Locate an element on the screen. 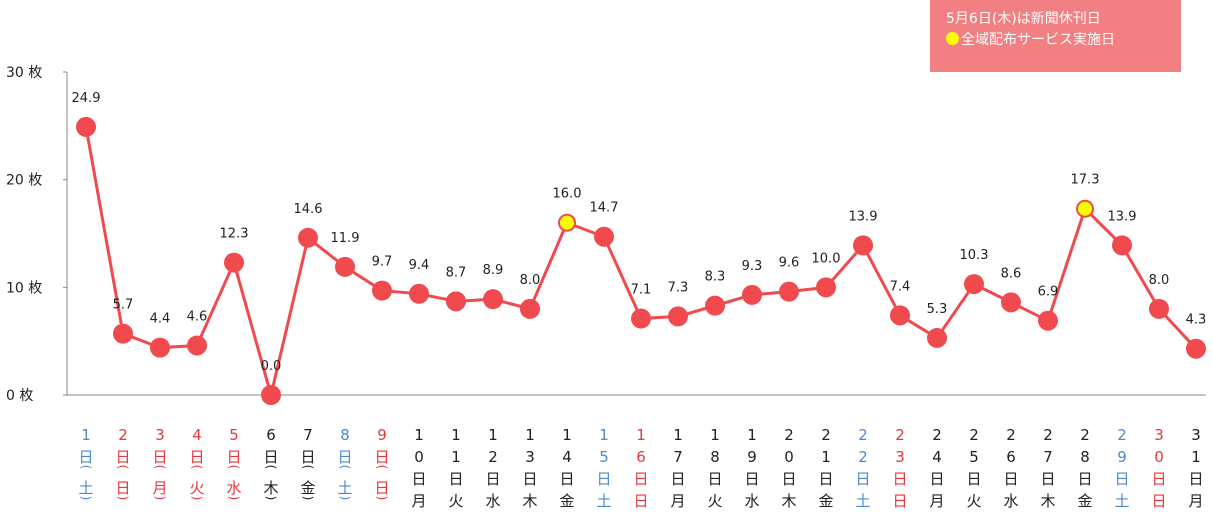  data-label: 4.3 is located at coordinates (1196, 320).